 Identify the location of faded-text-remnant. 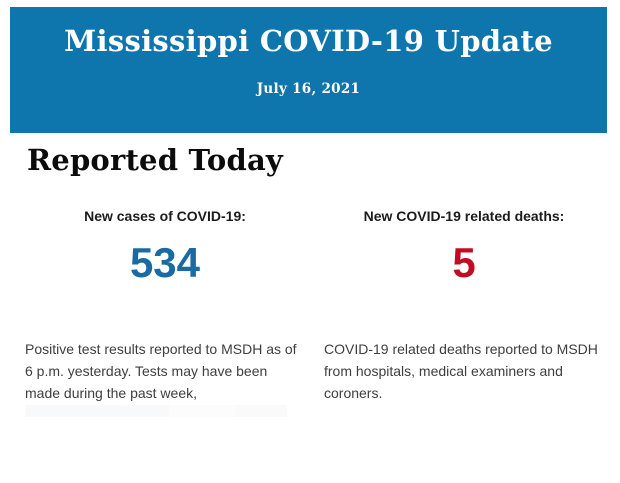
(156, 411).